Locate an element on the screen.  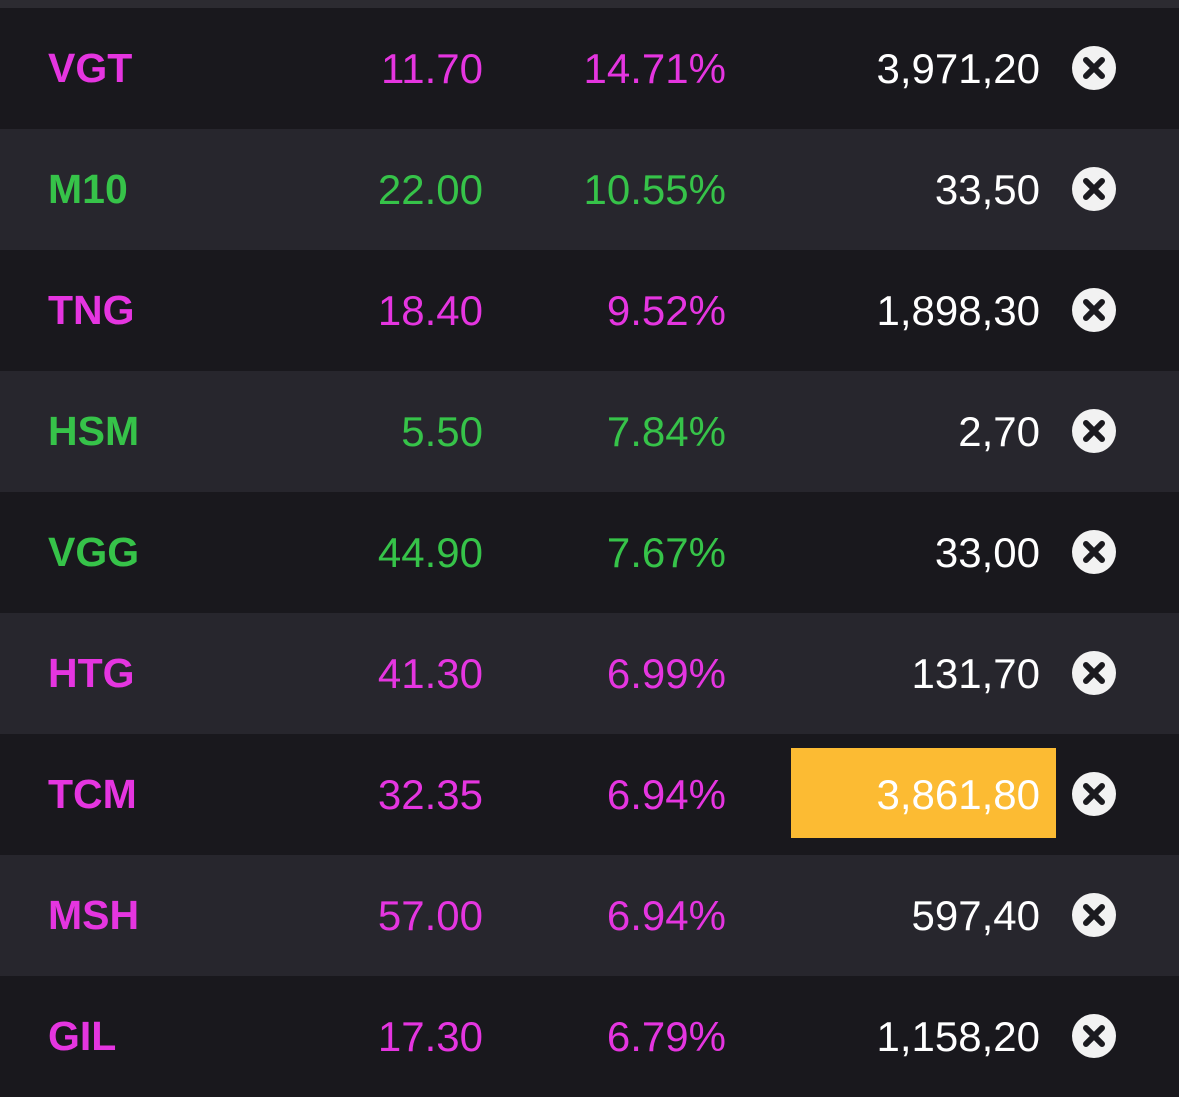
stock-price: 17.30 is located at coordinates (430, 1036).